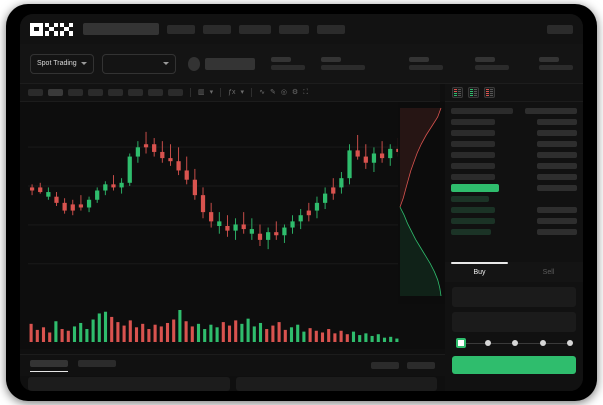 The height and width of the screenshot is (405, 603). What do you see at coordinates (214, 326) in the screenshot?
I see `volume-histogram-svg` at bounding box center [214, 326].